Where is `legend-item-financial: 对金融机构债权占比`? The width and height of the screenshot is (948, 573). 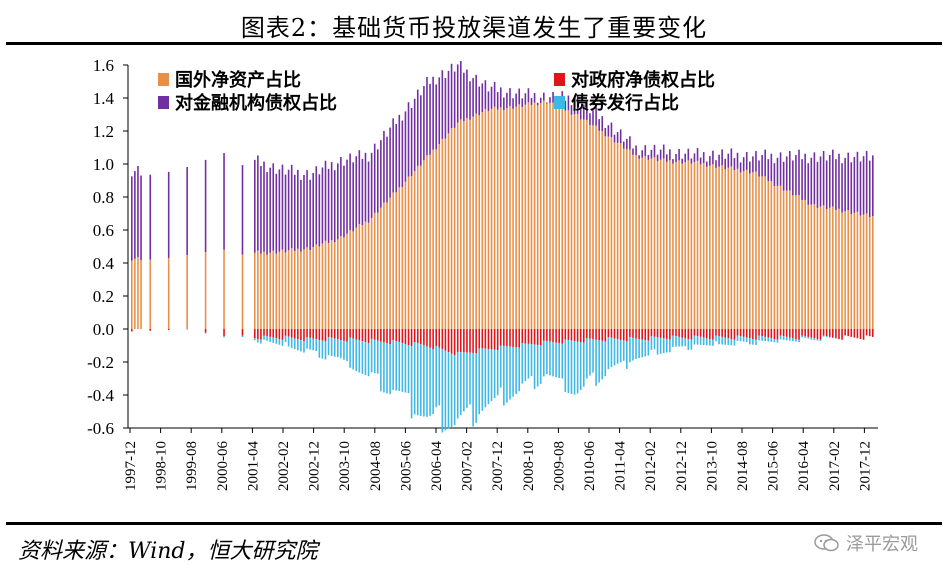 legend-item-financial: 对金融机构债权占比 is located at coordinates (247, 102).